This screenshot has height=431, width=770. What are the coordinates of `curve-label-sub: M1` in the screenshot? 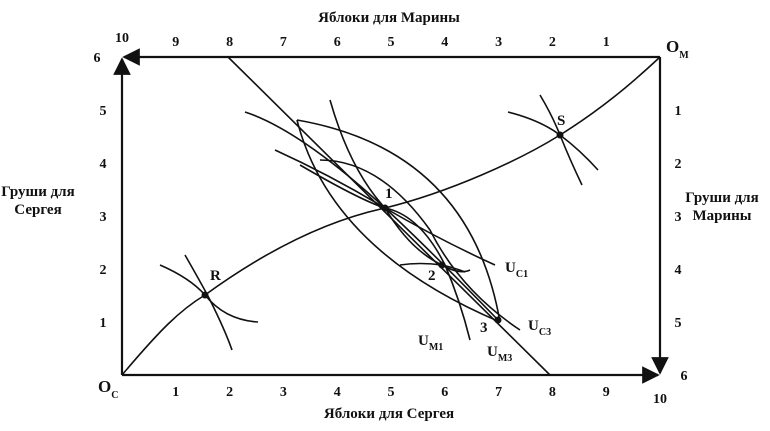 It's located at (436, 347).